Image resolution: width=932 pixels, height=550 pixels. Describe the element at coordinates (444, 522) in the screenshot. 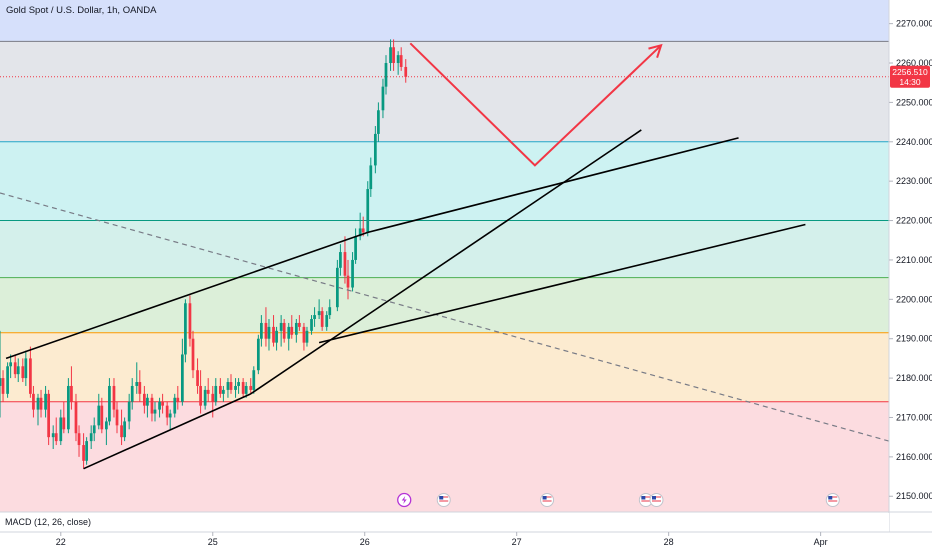

I see `macd-pane` at that location.